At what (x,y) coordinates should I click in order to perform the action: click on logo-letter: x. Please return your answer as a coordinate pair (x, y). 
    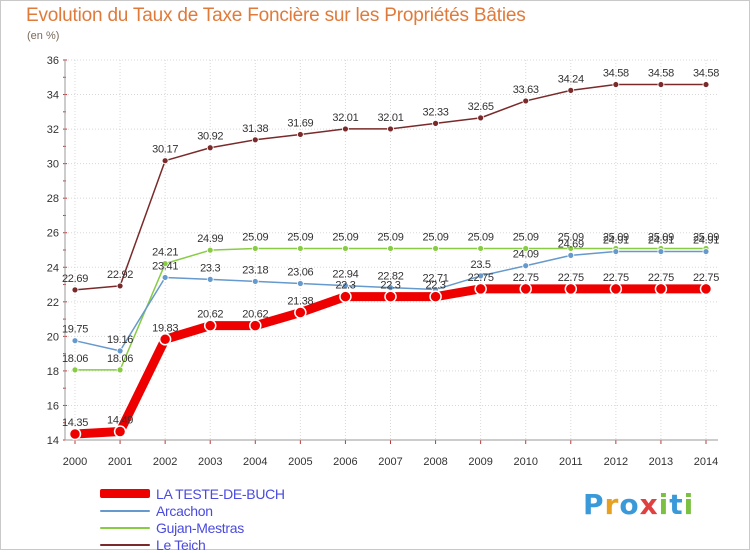
    Looking at the image, I should click on (649, 504).